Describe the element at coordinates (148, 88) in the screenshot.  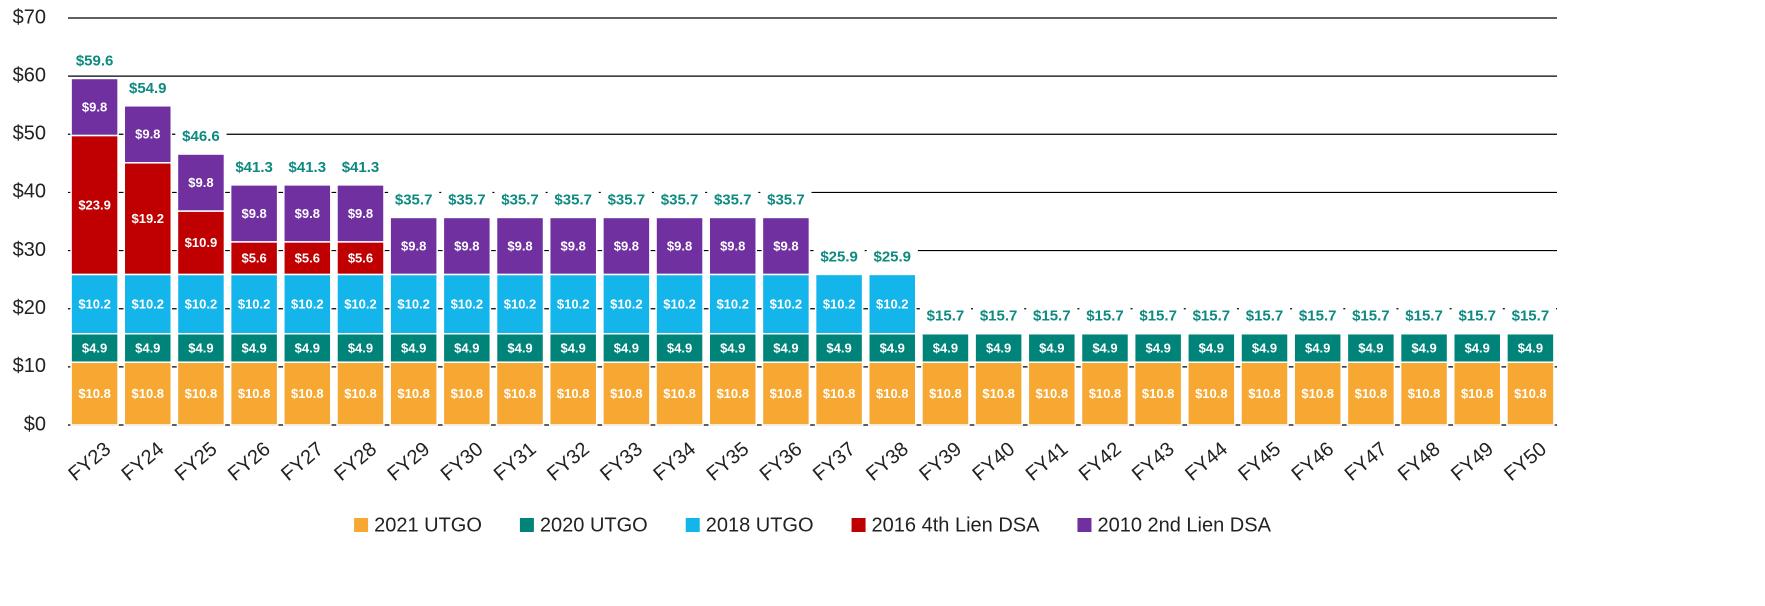
I see `total-label: $54.9` at that location.